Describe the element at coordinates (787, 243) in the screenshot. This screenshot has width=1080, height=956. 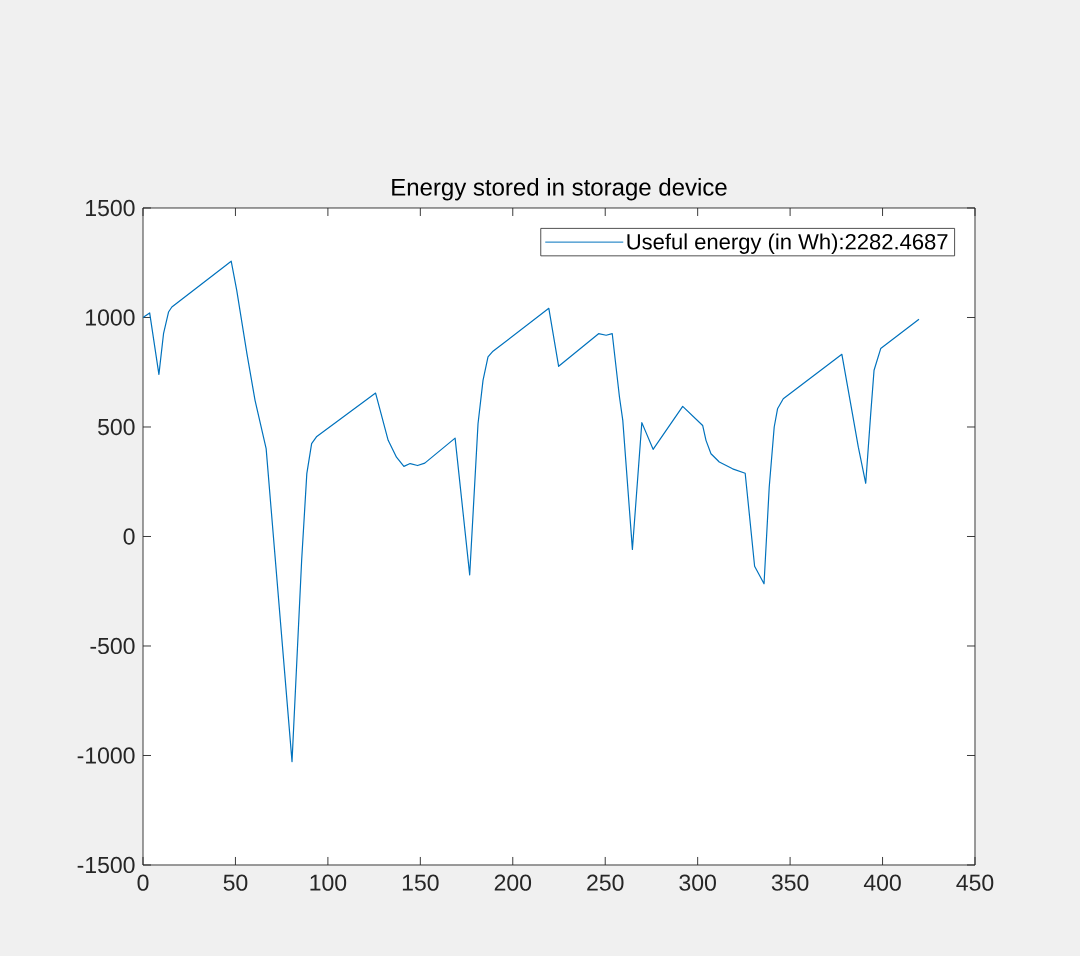
I see `legend-label: Useful energy (in Wh):2282.4687` at that location.